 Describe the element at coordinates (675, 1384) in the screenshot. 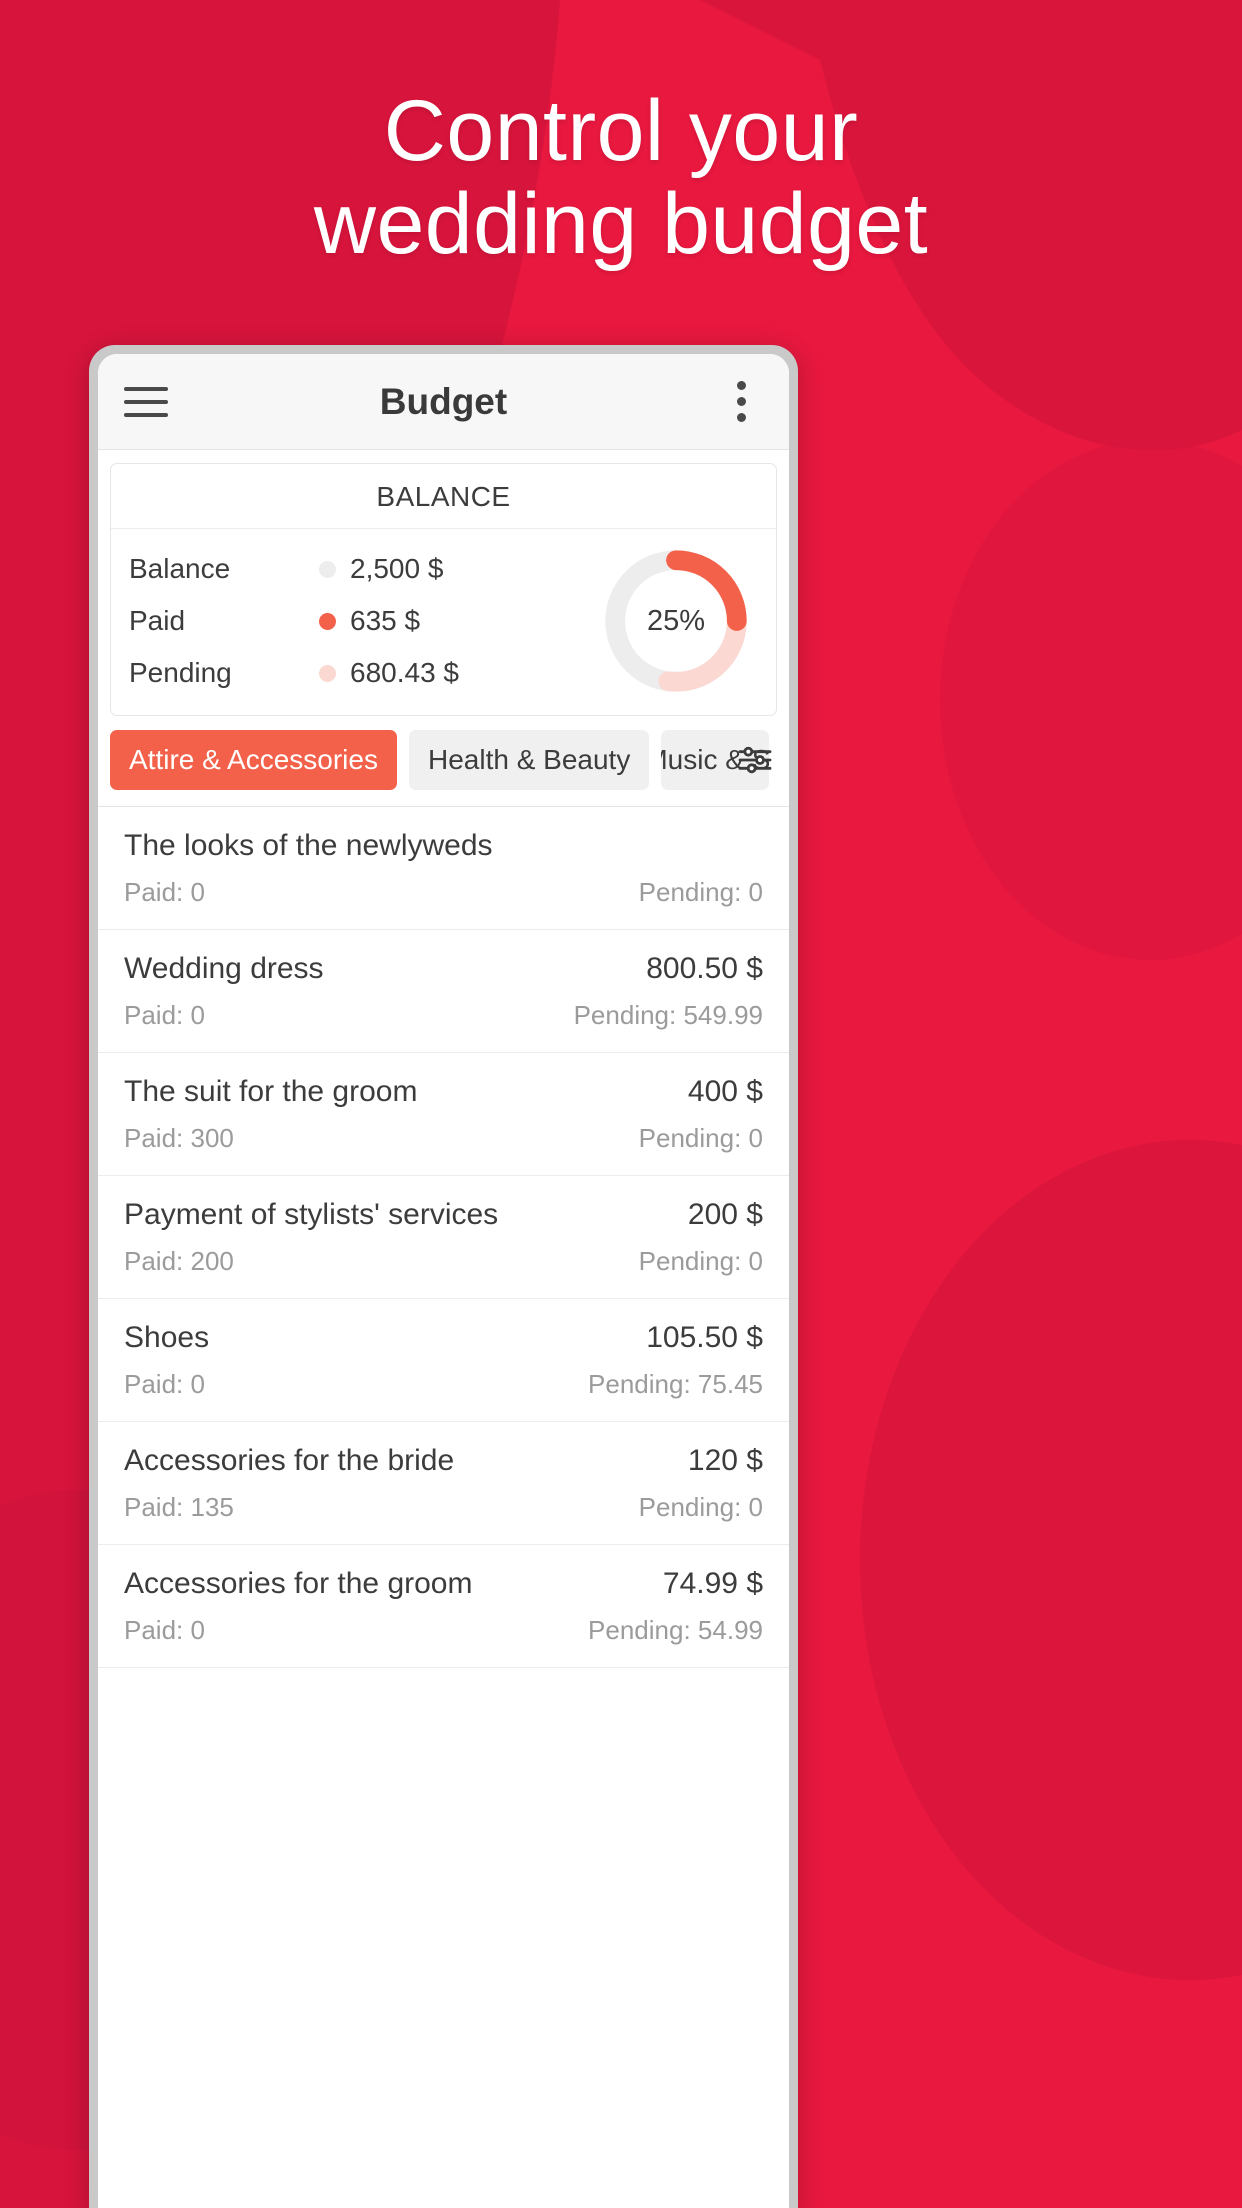

I see `expense-pending: Pending: 75.45` at that location.